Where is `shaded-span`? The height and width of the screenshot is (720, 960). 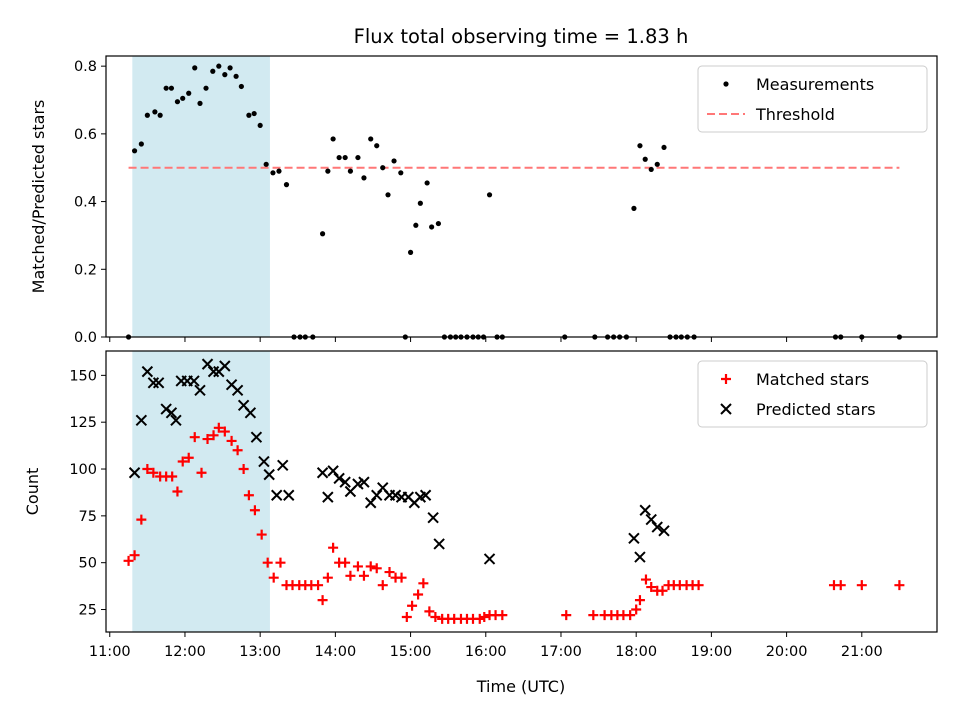
shaded-span is located at coordinates (201, 196).